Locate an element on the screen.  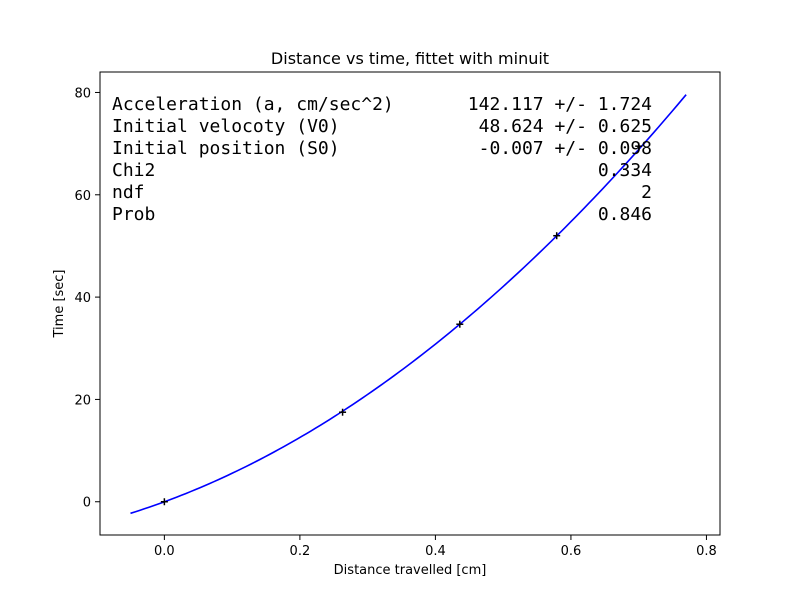
fit-result-row: Prob 0.846 is located at coordinates (382, 214).